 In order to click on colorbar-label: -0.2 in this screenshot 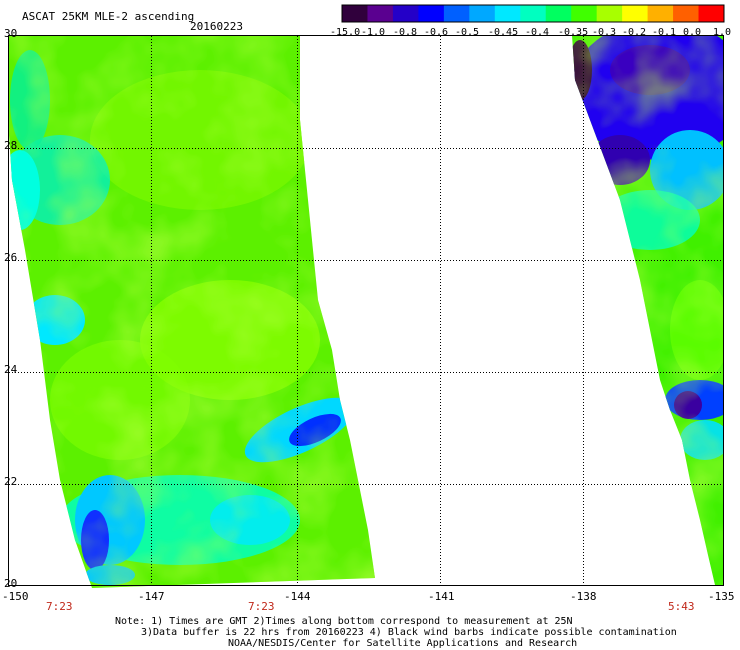, I will do `click(634, 32)`.